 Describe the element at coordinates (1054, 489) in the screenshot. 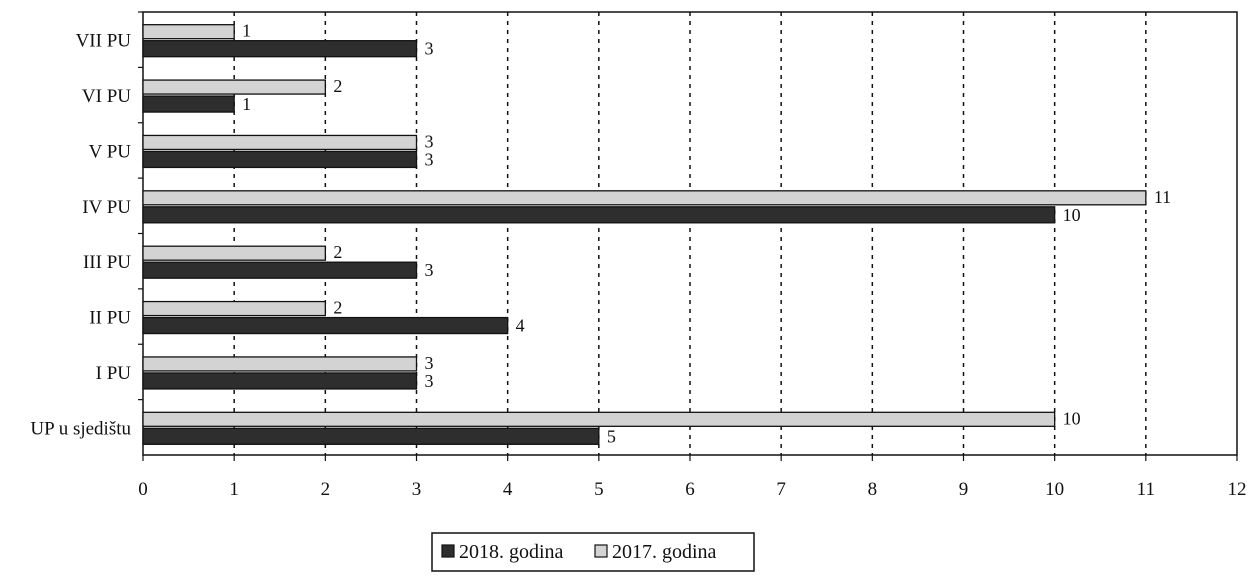

I see `x-tick-label: 10` at that location.